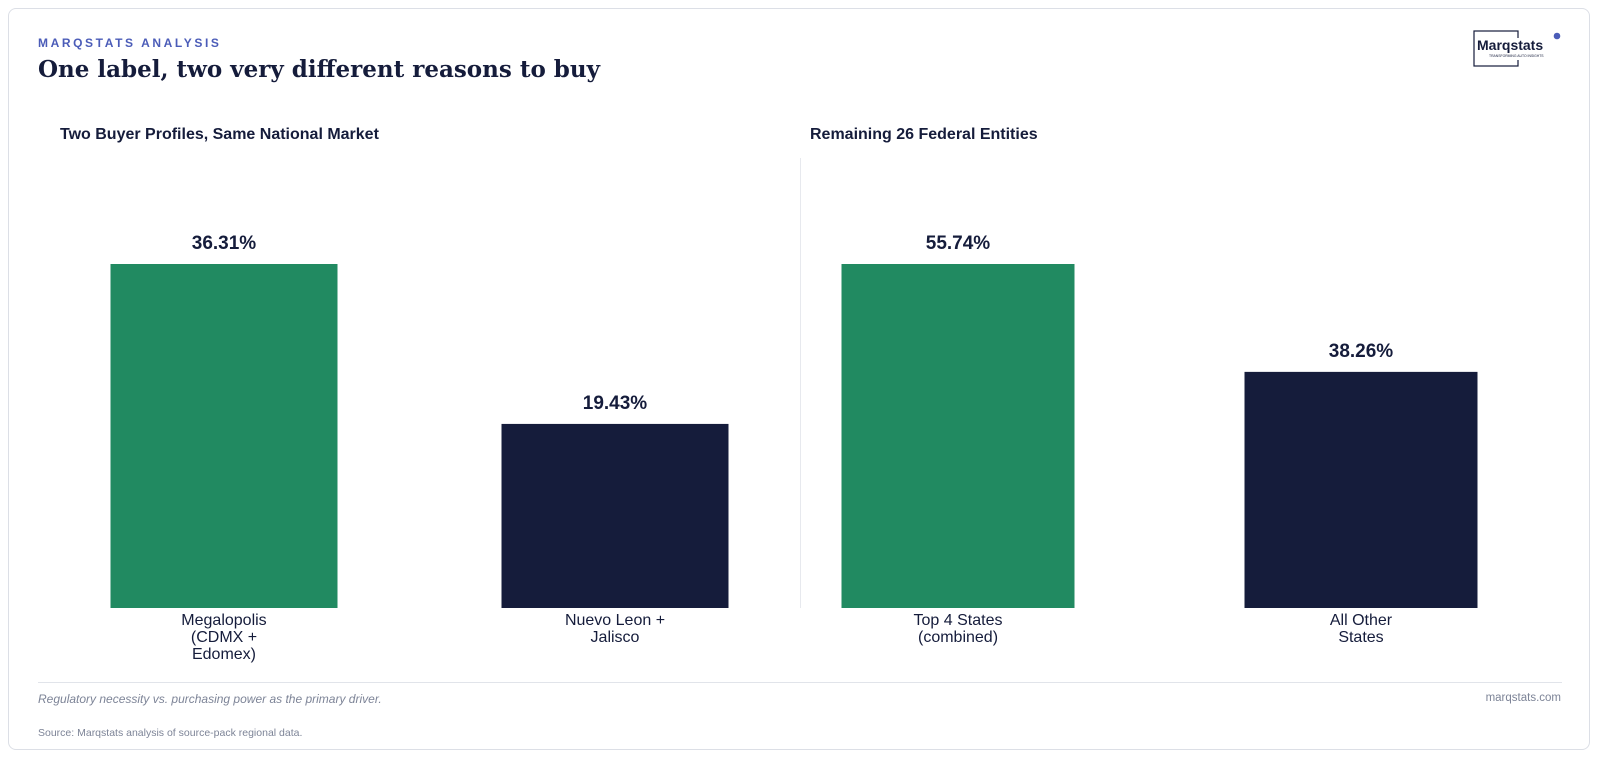  Describe the element at coordinates (223, 637) in the screenshot. I see `category-label-0-0: Megalopolis (CDMX + Edomex)` at that location.